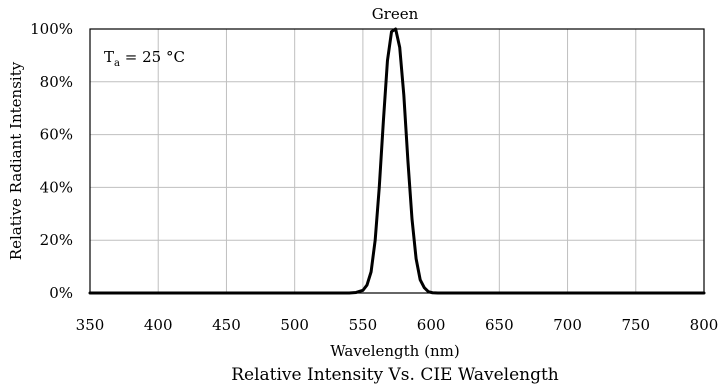 The image size is (718, 389). I want to click on chart-caption: Relative Intensity Vs. CIE Wavelength, so click(395, 375).